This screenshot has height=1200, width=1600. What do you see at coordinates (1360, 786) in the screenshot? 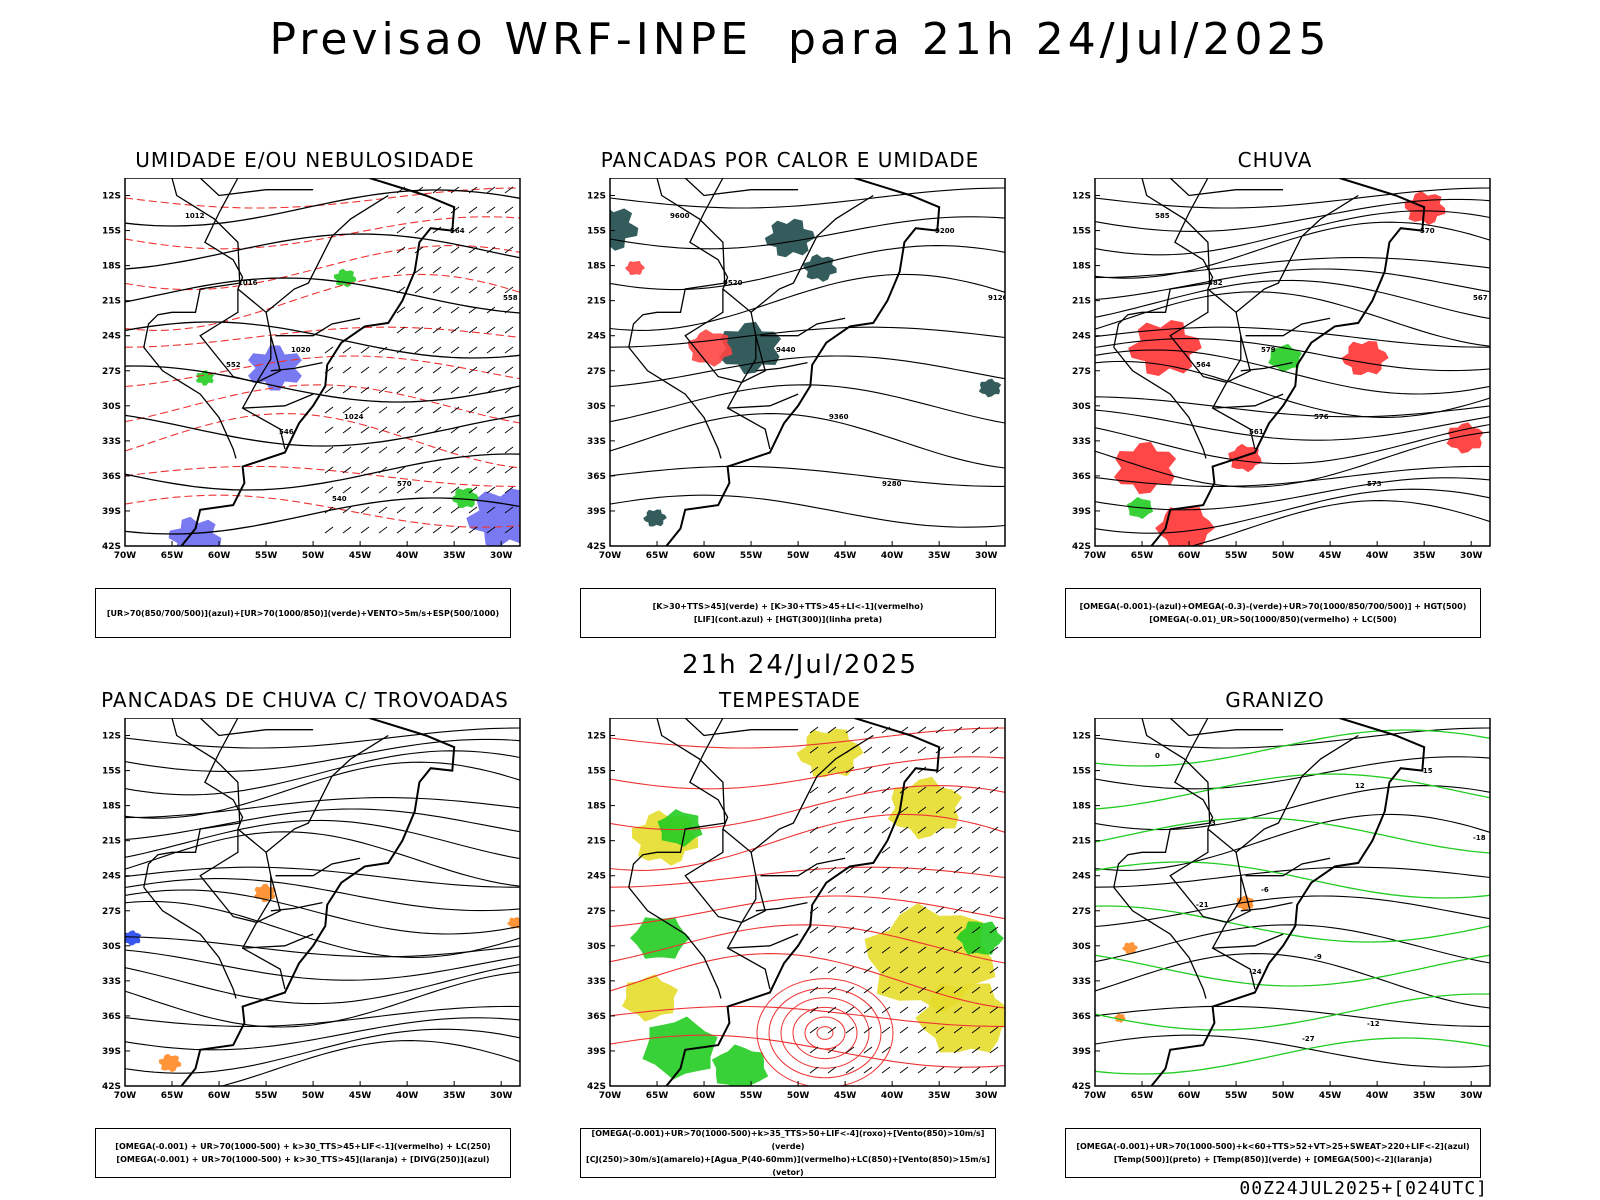
I see `contour-label: 12` at bounding box center [1360, 786].